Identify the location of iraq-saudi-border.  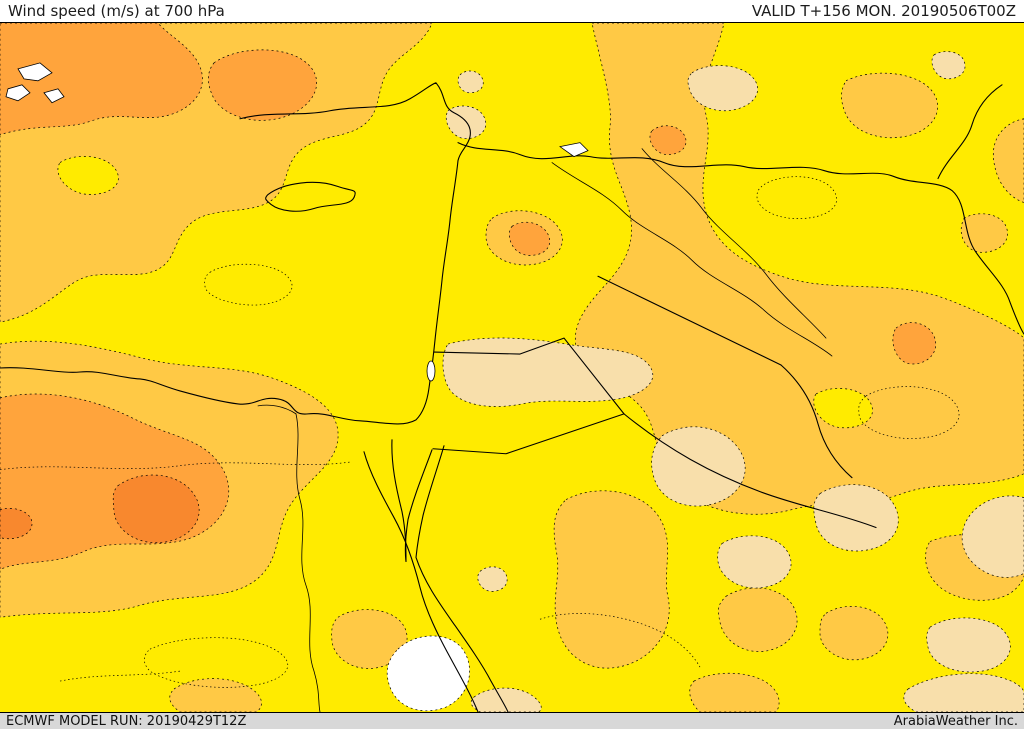
(816, 421).